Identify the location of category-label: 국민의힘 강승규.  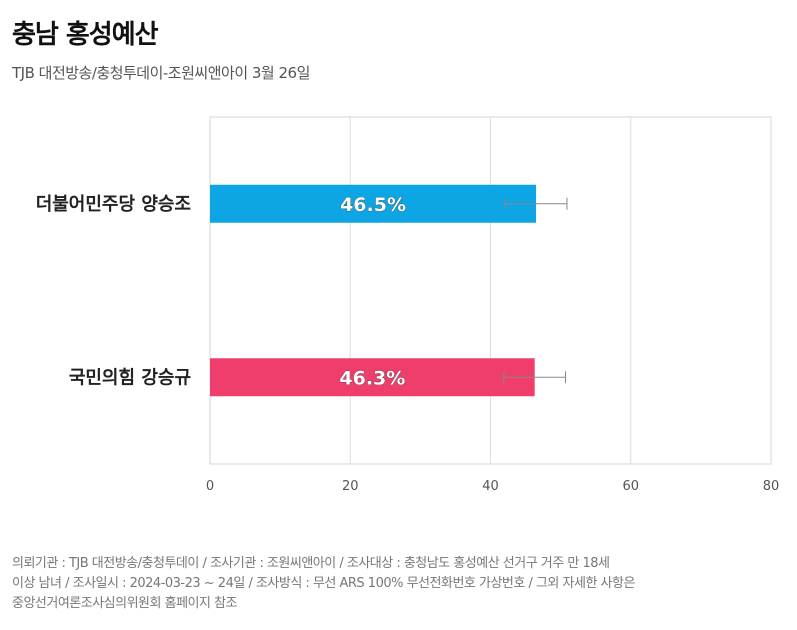
(130, 377).